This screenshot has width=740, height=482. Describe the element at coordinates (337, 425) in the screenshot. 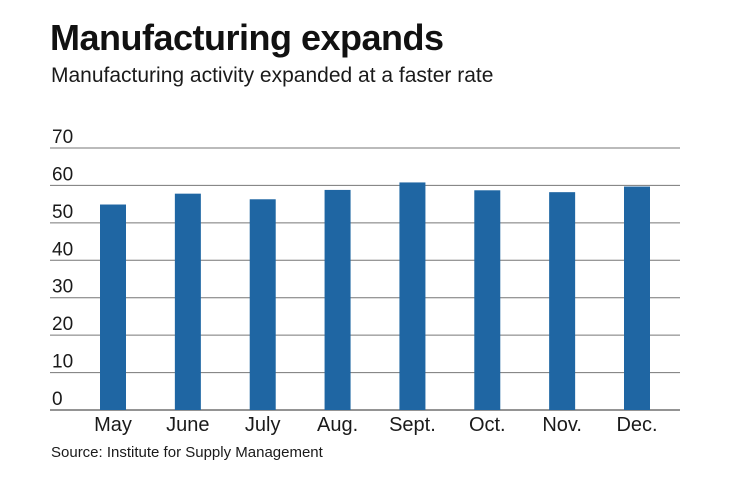

I see `x-category-label: Aug.` at that location.